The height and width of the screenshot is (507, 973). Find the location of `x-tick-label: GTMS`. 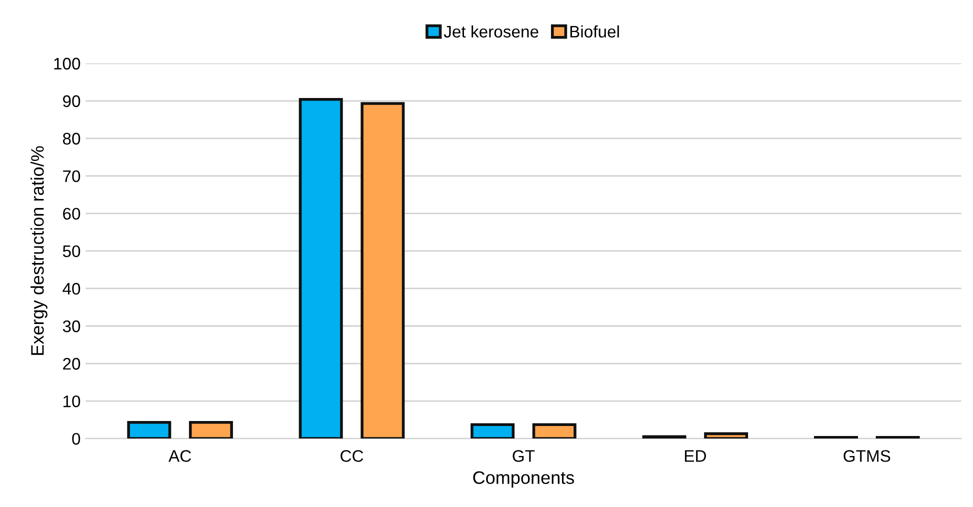

x-tick-label: GTMS is located at coordinates (867, 456).